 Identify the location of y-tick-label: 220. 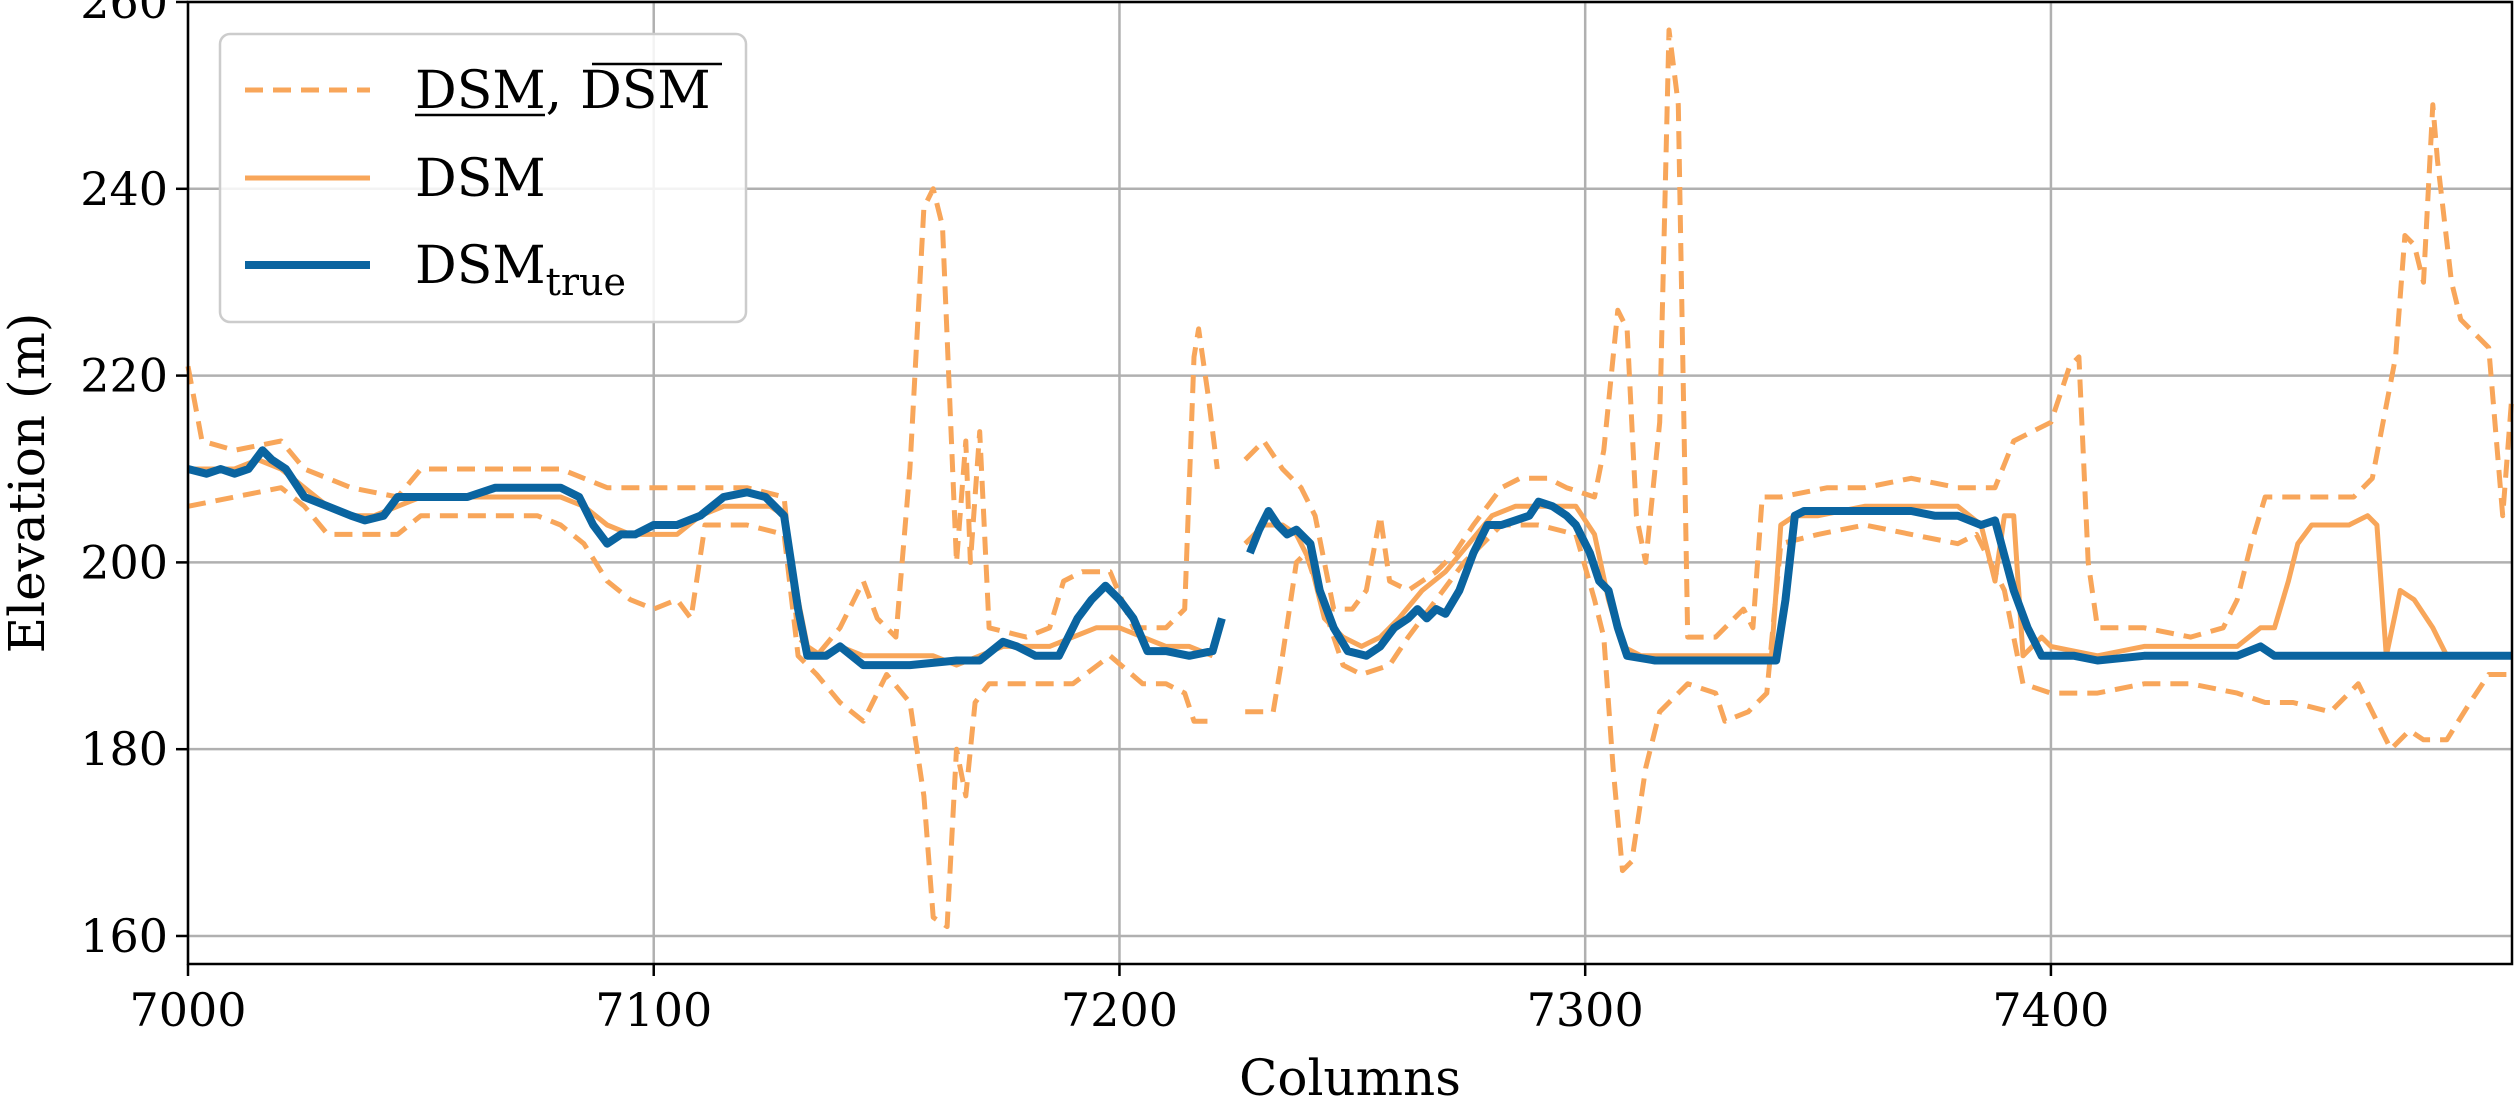
(124, 376).